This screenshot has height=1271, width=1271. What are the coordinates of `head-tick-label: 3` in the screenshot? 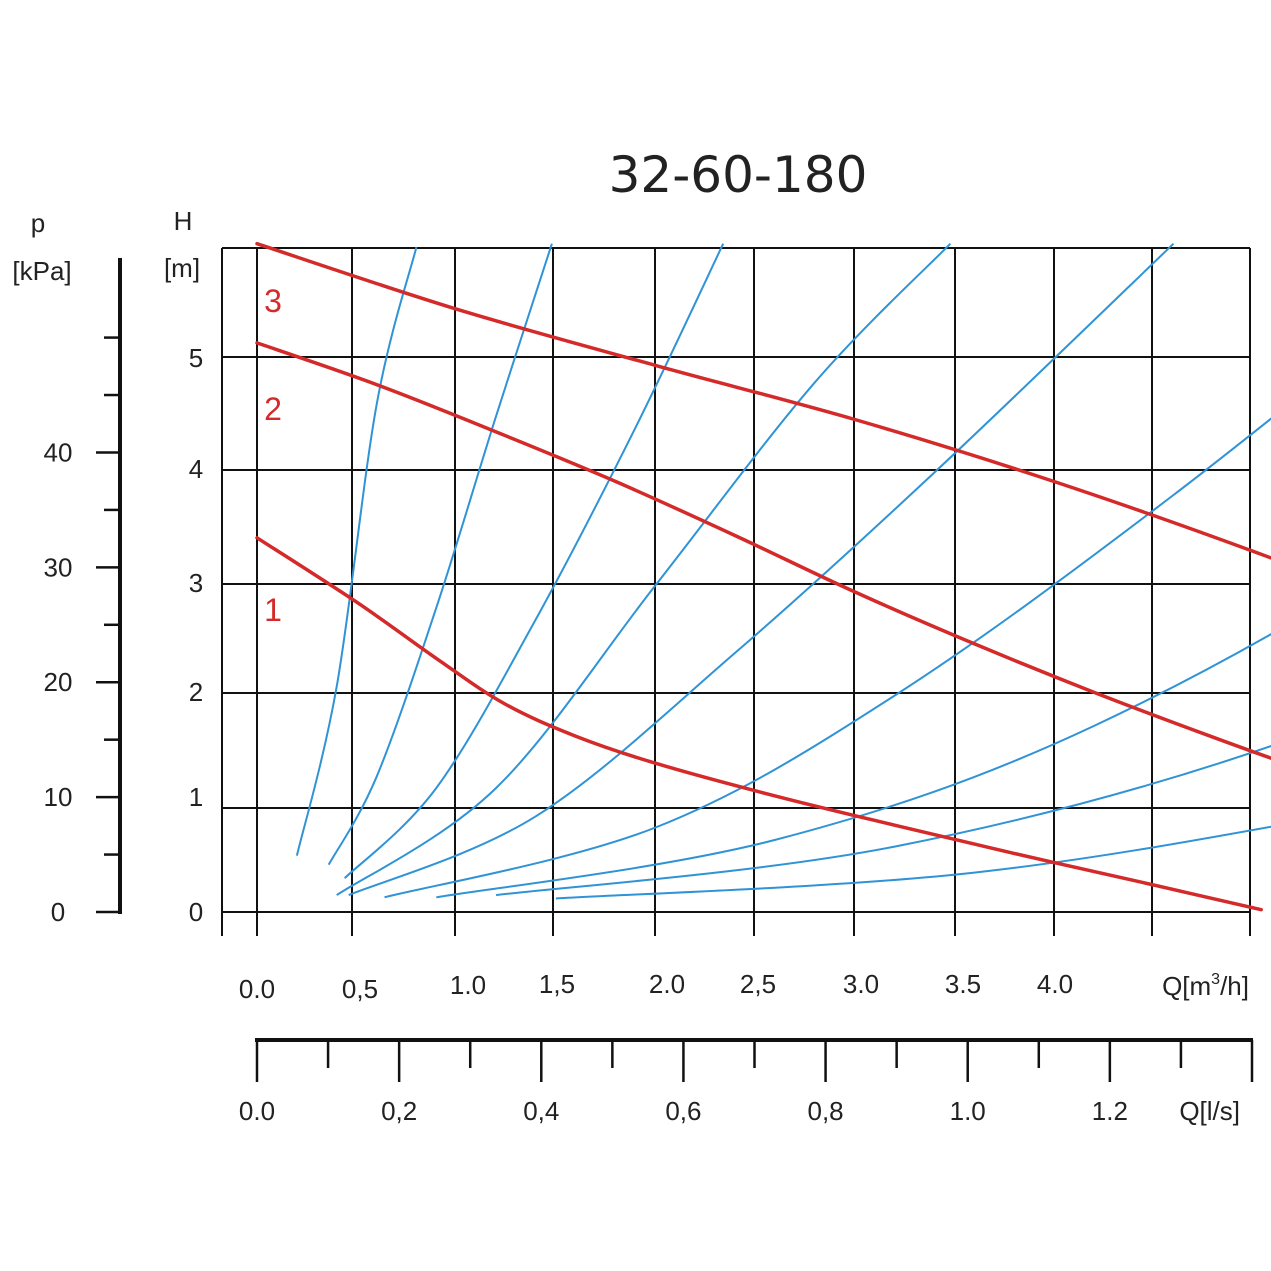 It's located at (196, 583).